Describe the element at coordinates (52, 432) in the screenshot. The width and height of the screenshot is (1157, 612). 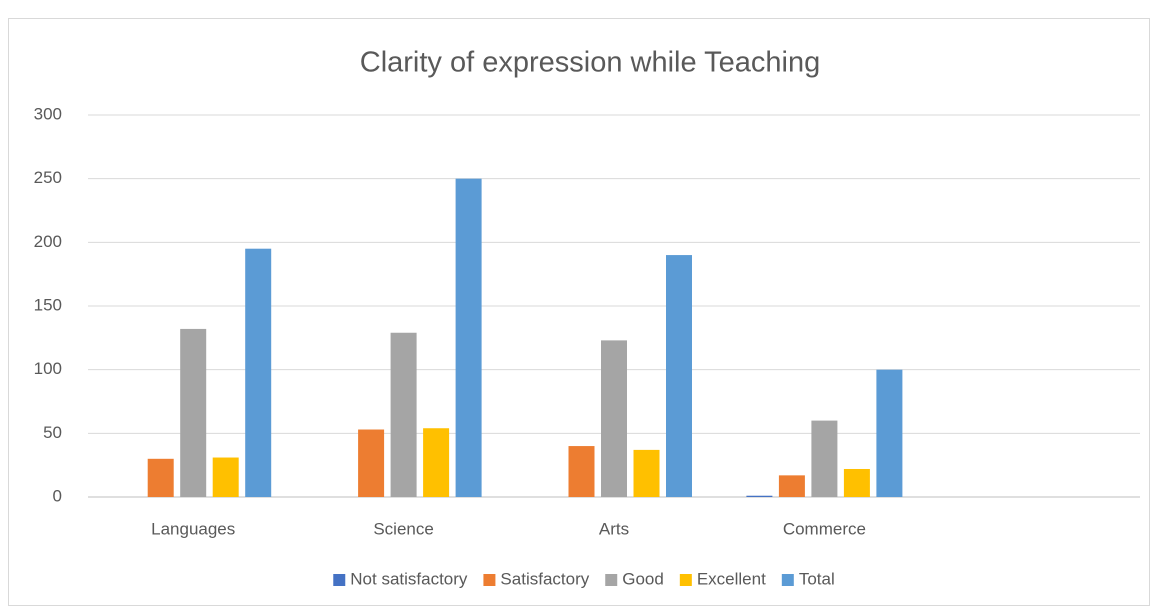
I see `y-tick-label: 50` at that location.